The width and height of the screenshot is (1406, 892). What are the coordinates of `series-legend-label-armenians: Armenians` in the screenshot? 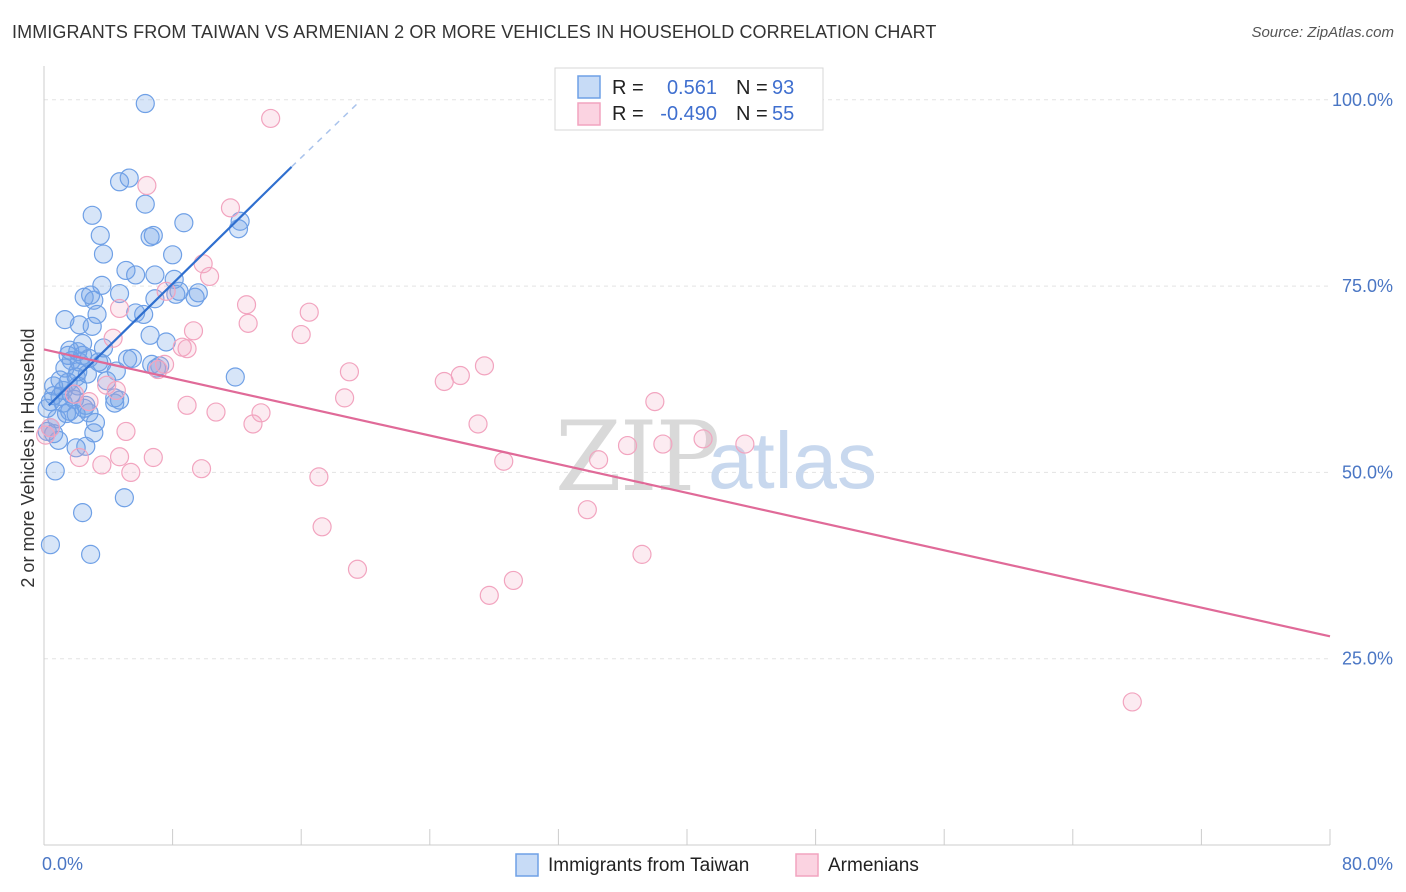 It's located at (873, 865).